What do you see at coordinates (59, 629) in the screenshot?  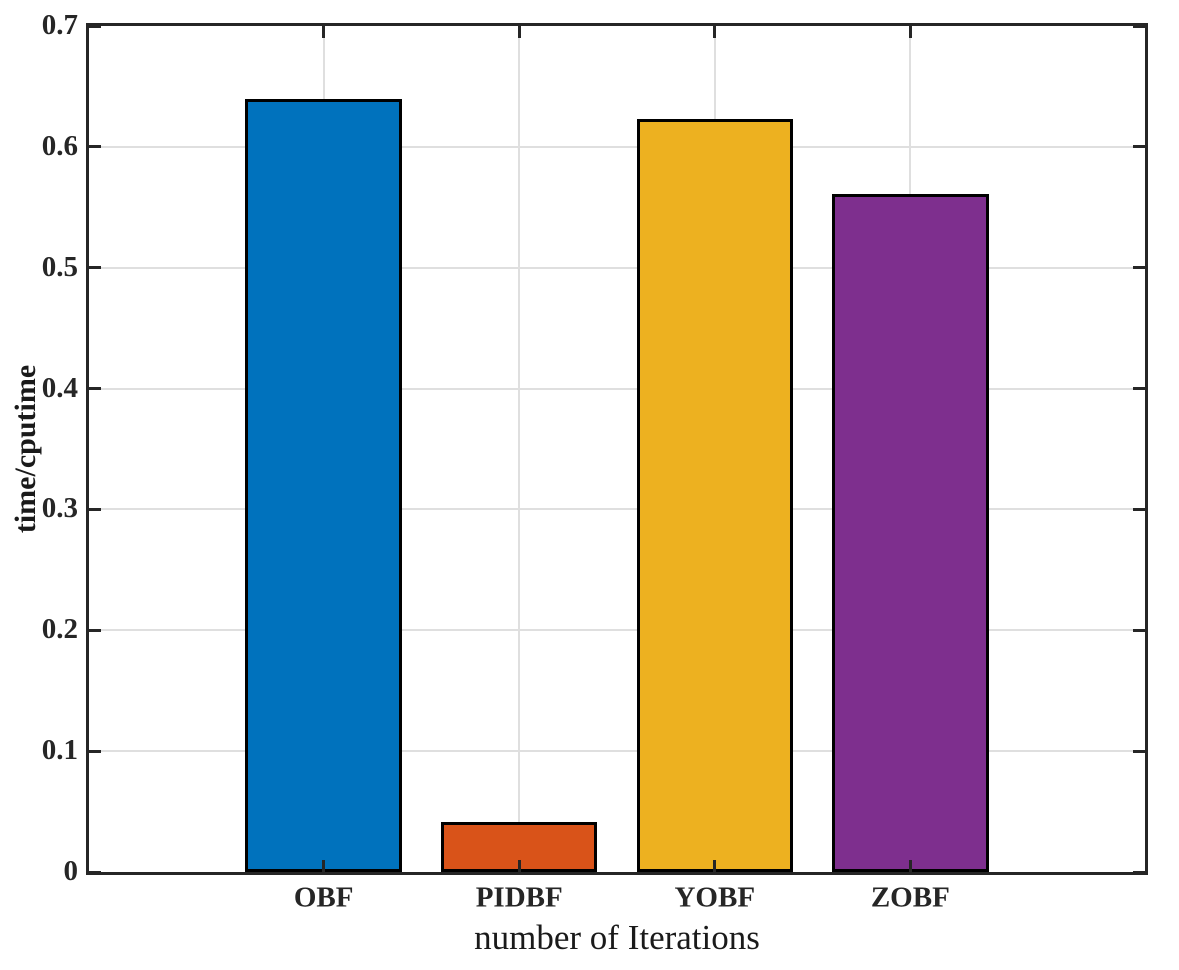 I see `y-tick-label: 0.2` at bounding box center [59, 629].